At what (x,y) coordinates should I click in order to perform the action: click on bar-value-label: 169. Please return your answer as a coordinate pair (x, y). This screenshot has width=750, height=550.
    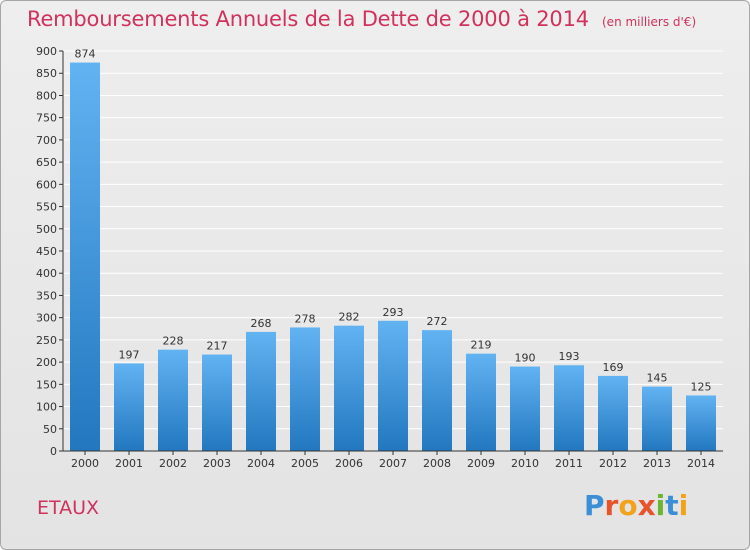
    Looking at the image, I should click on (613, 367).